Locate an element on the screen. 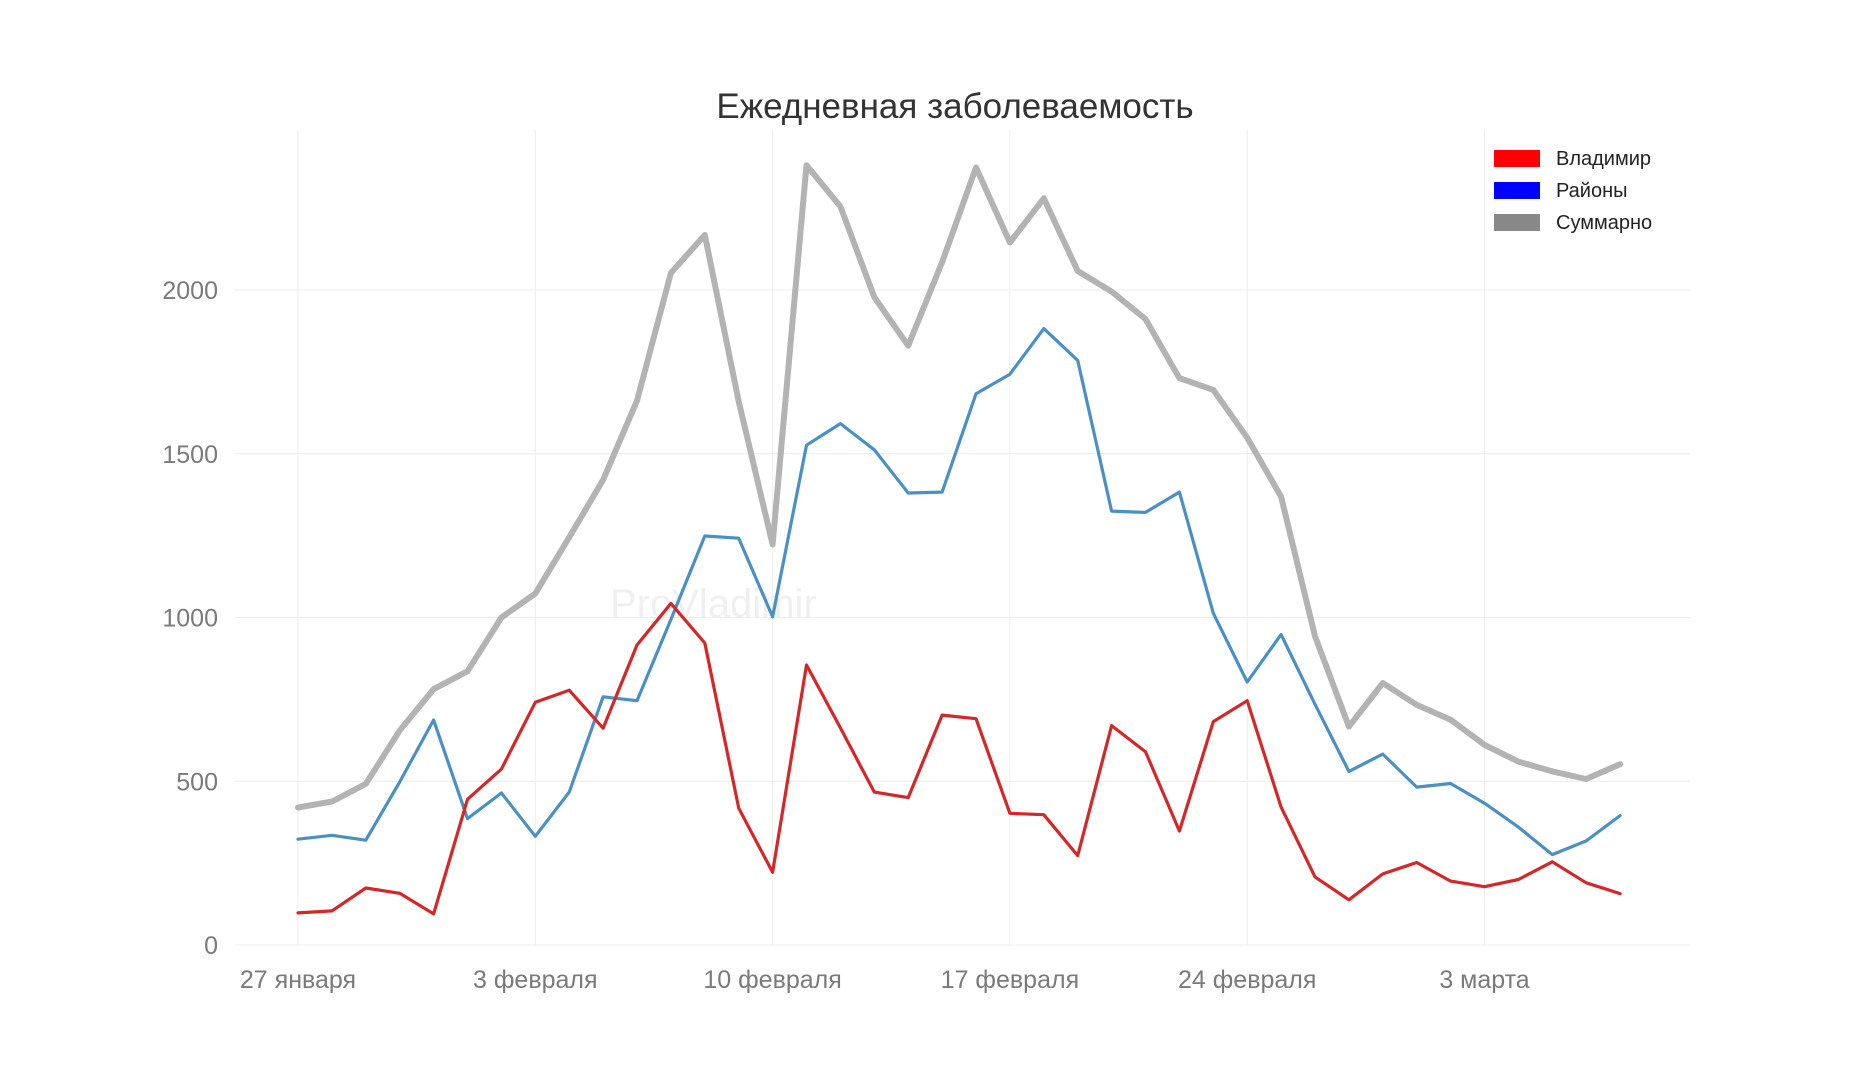  x-tick-label: 10 февраля is located at coordinates (772, 980).